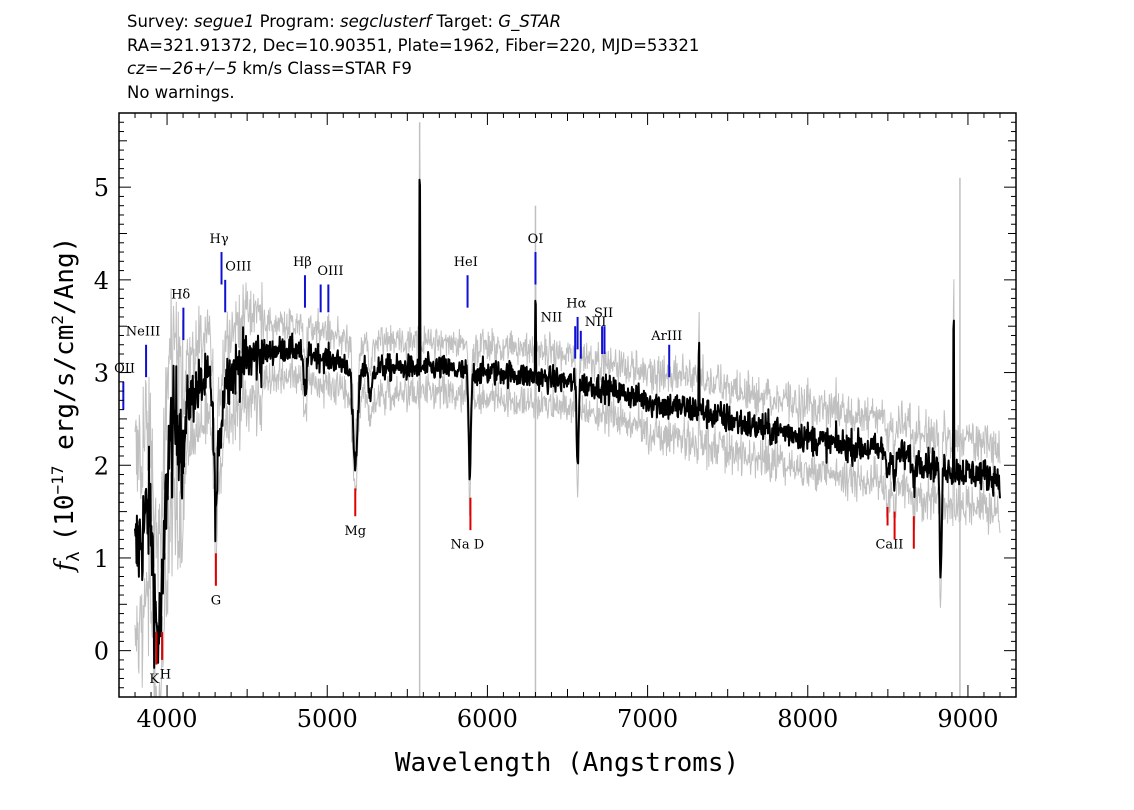 This screenshot has width=1134, height=810. Describe the element at coordinates (124, 369) in the screenshot. I see `emission-line-label: OII` at that location.